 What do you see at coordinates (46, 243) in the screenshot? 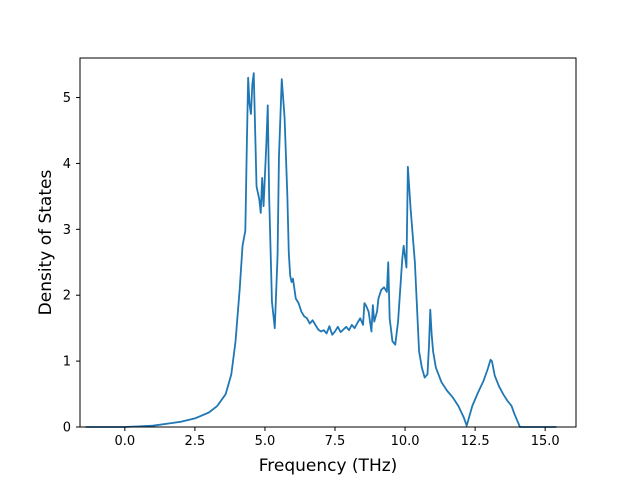
I see `y-axis-label: Density of States` at bounding box center [46, 243].